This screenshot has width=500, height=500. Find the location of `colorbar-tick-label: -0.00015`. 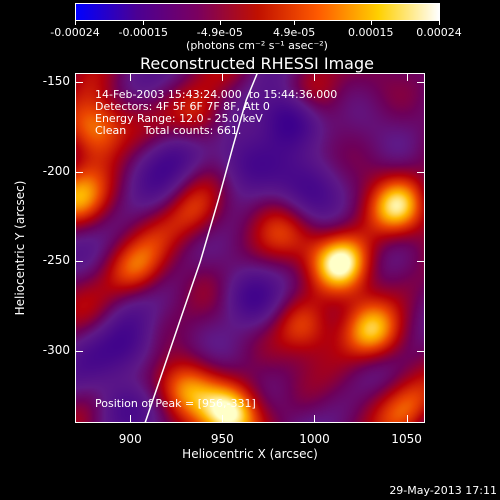

colorbar-tick-label: -0.00015 is located at coordinates (143, 32).